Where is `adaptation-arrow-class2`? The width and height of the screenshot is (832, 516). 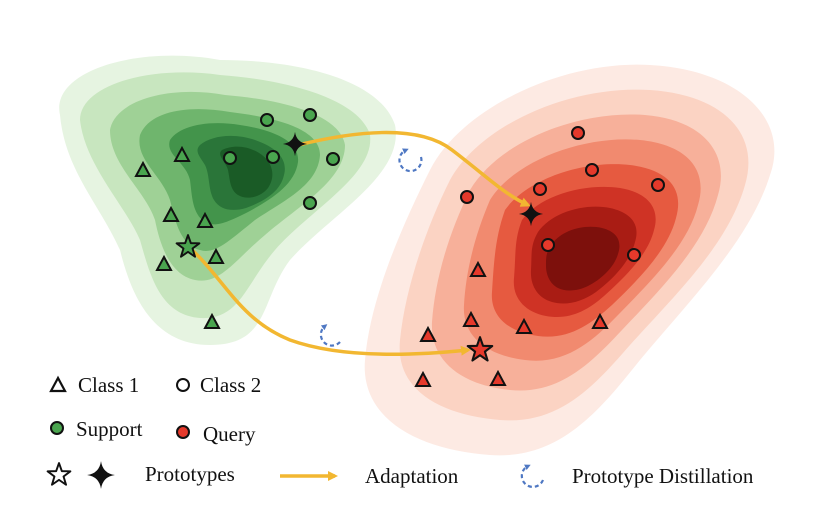
adaptation-arrow-class2 is located at coordinates (414, 168).